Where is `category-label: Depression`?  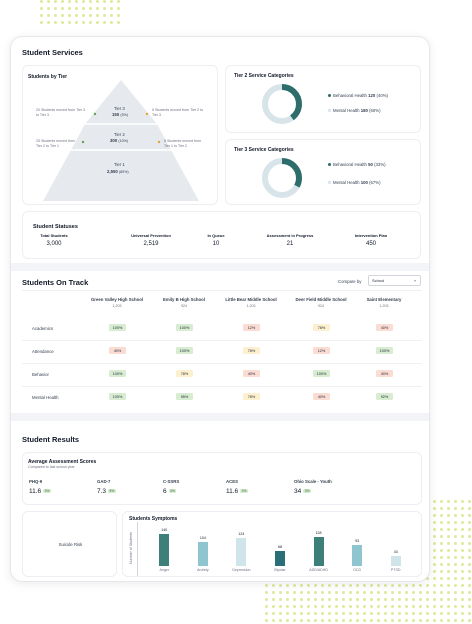 category-label: Depression is located at coordinates (241, 570).